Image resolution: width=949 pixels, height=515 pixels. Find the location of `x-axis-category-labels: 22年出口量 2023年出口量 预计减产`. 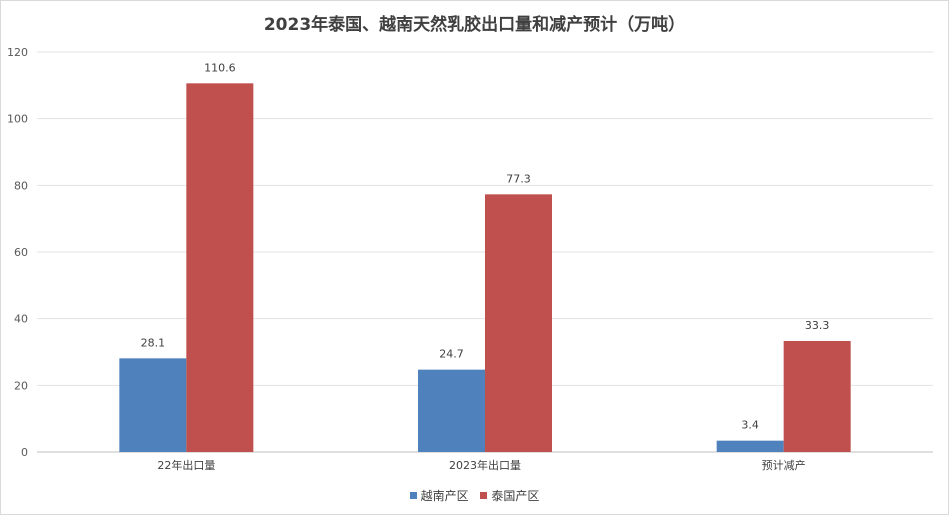

x-axis-category-labels: 22年出口量 2023年出口量 预计减产 is located at coordinates (481, 465).